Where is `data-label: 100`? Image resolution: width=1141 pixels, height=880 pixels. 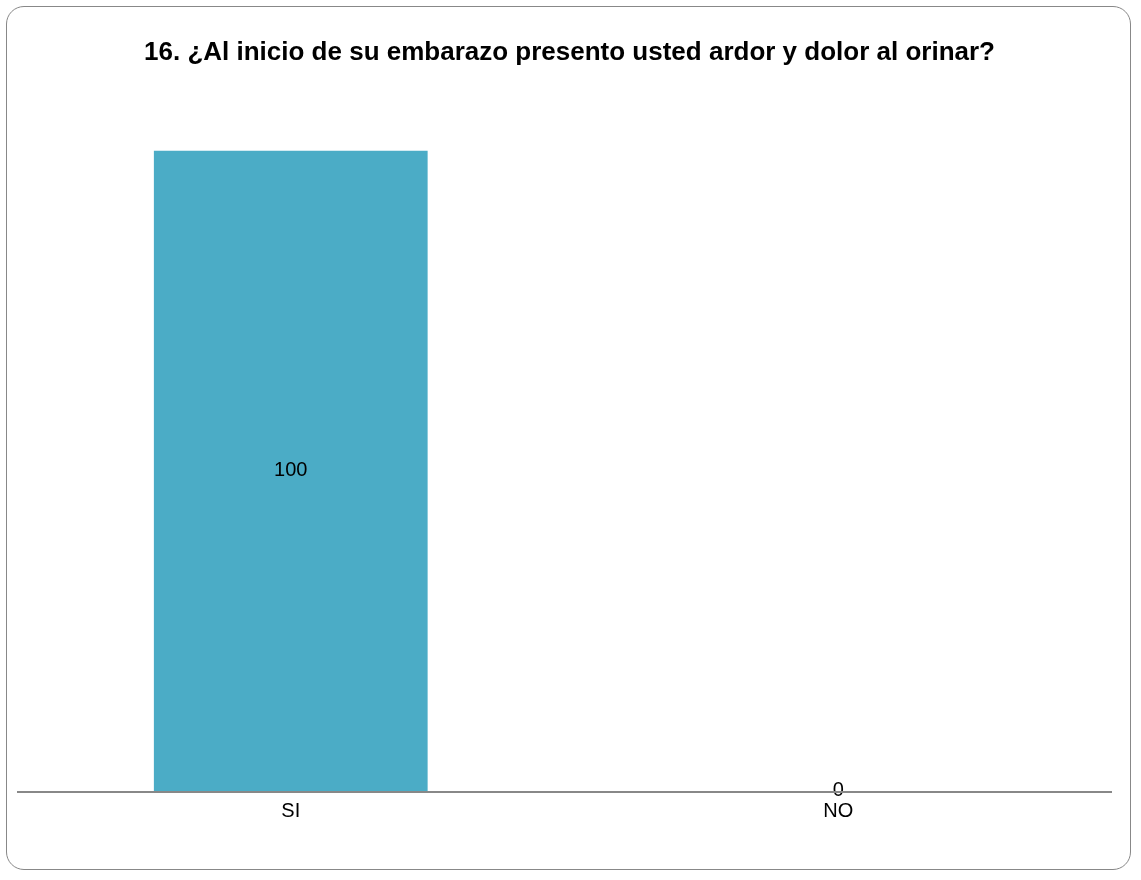 data-label: 100 is located at coordinates (291, 468).